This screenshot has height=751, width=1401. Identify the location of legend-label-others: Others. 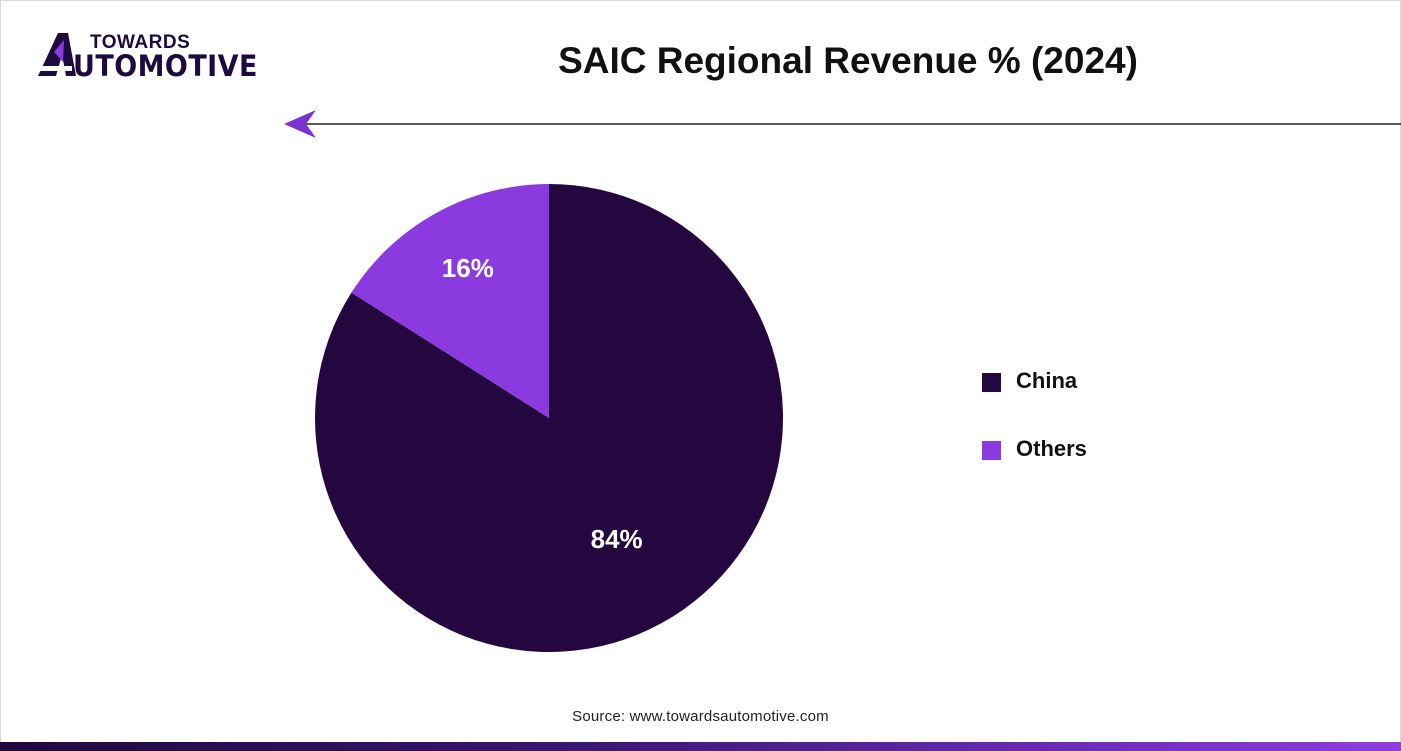
(1051, 448).